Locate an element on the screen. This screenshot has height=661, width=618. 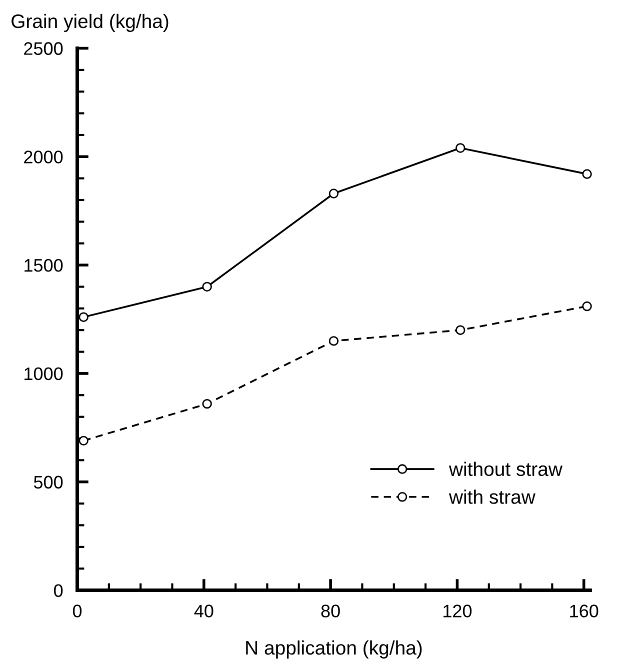
y-tick-label: 500 is located at coordinates (48, 482).